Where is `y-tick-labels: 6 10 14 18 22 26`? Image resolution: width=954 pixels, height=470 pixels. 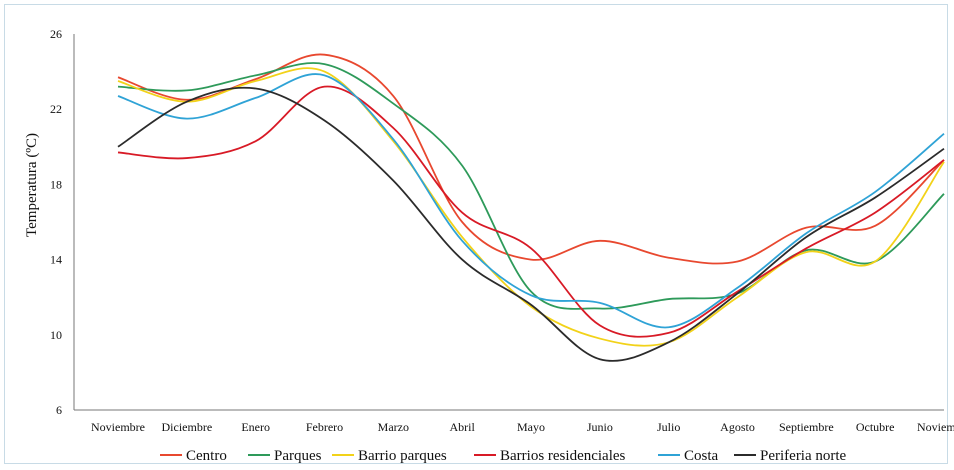
y-tick-labels: 6 10 14 18 22 26 is located at coordinates (56, 222).